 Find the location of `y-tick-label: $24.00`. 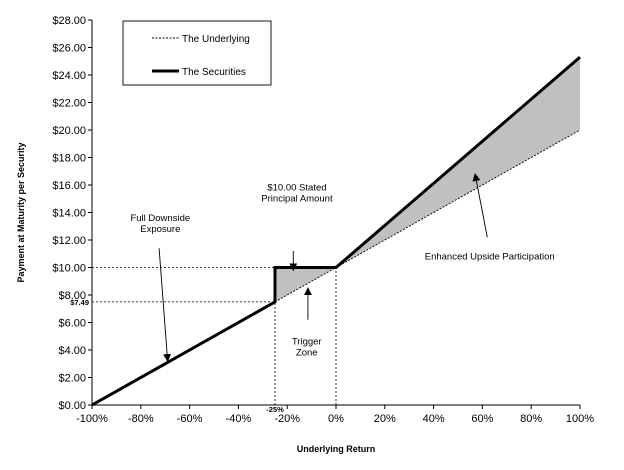

y-tick-label: $24.00 is located at coordinates (69, 76).